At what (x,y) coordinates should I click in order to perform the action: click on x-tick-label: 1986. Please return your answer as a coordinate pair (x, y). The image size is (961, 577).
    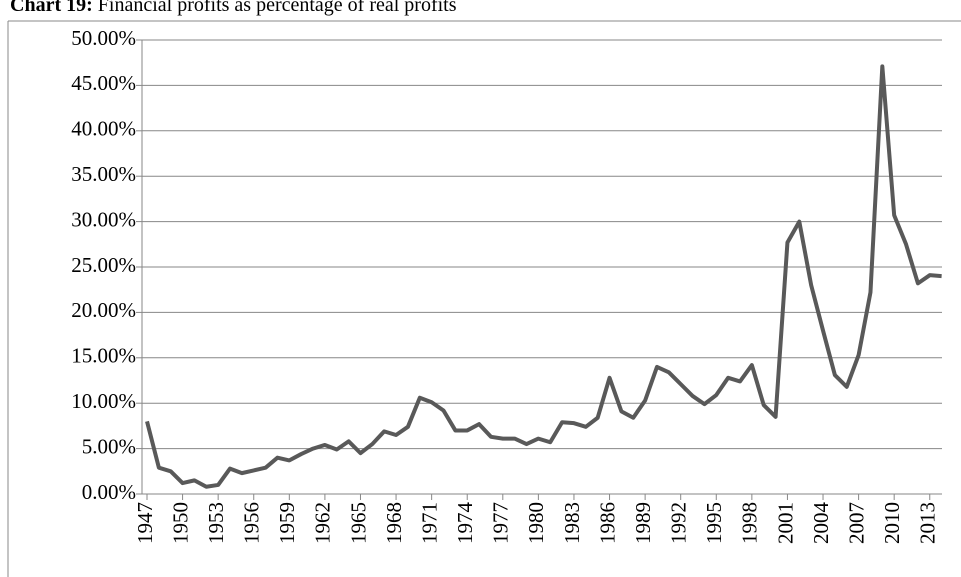
    Looking at the image, I should click on (607, 523).